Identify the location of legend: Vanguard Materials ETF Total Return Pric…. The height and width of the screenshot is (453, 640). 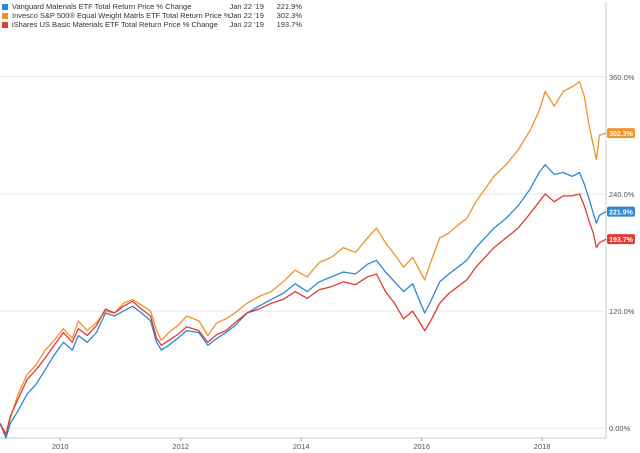
(152, 15).